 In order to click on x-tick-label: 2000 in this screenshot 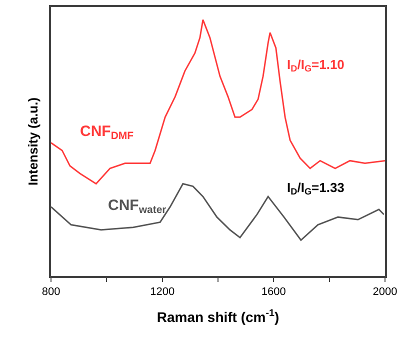, I will do `click(385, 292)`.